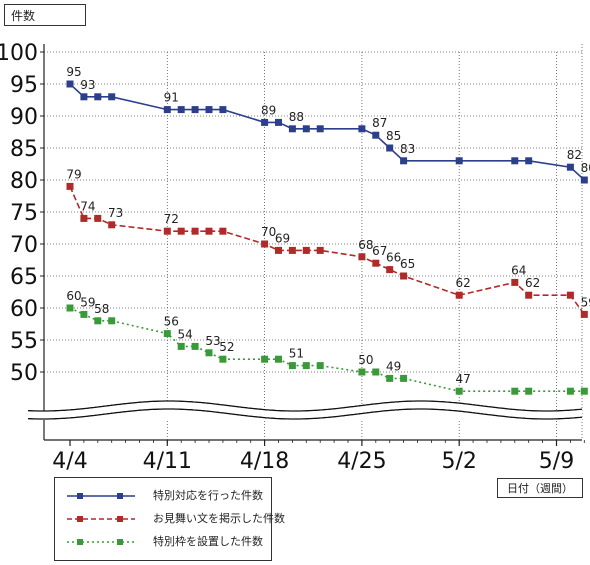 The width and height of the screenshot is (590, 565). Describe the element at coordinates (165, 496) in the screenshot. I see `legend-item-special-handling: 特別対応を行った件数` at that location.